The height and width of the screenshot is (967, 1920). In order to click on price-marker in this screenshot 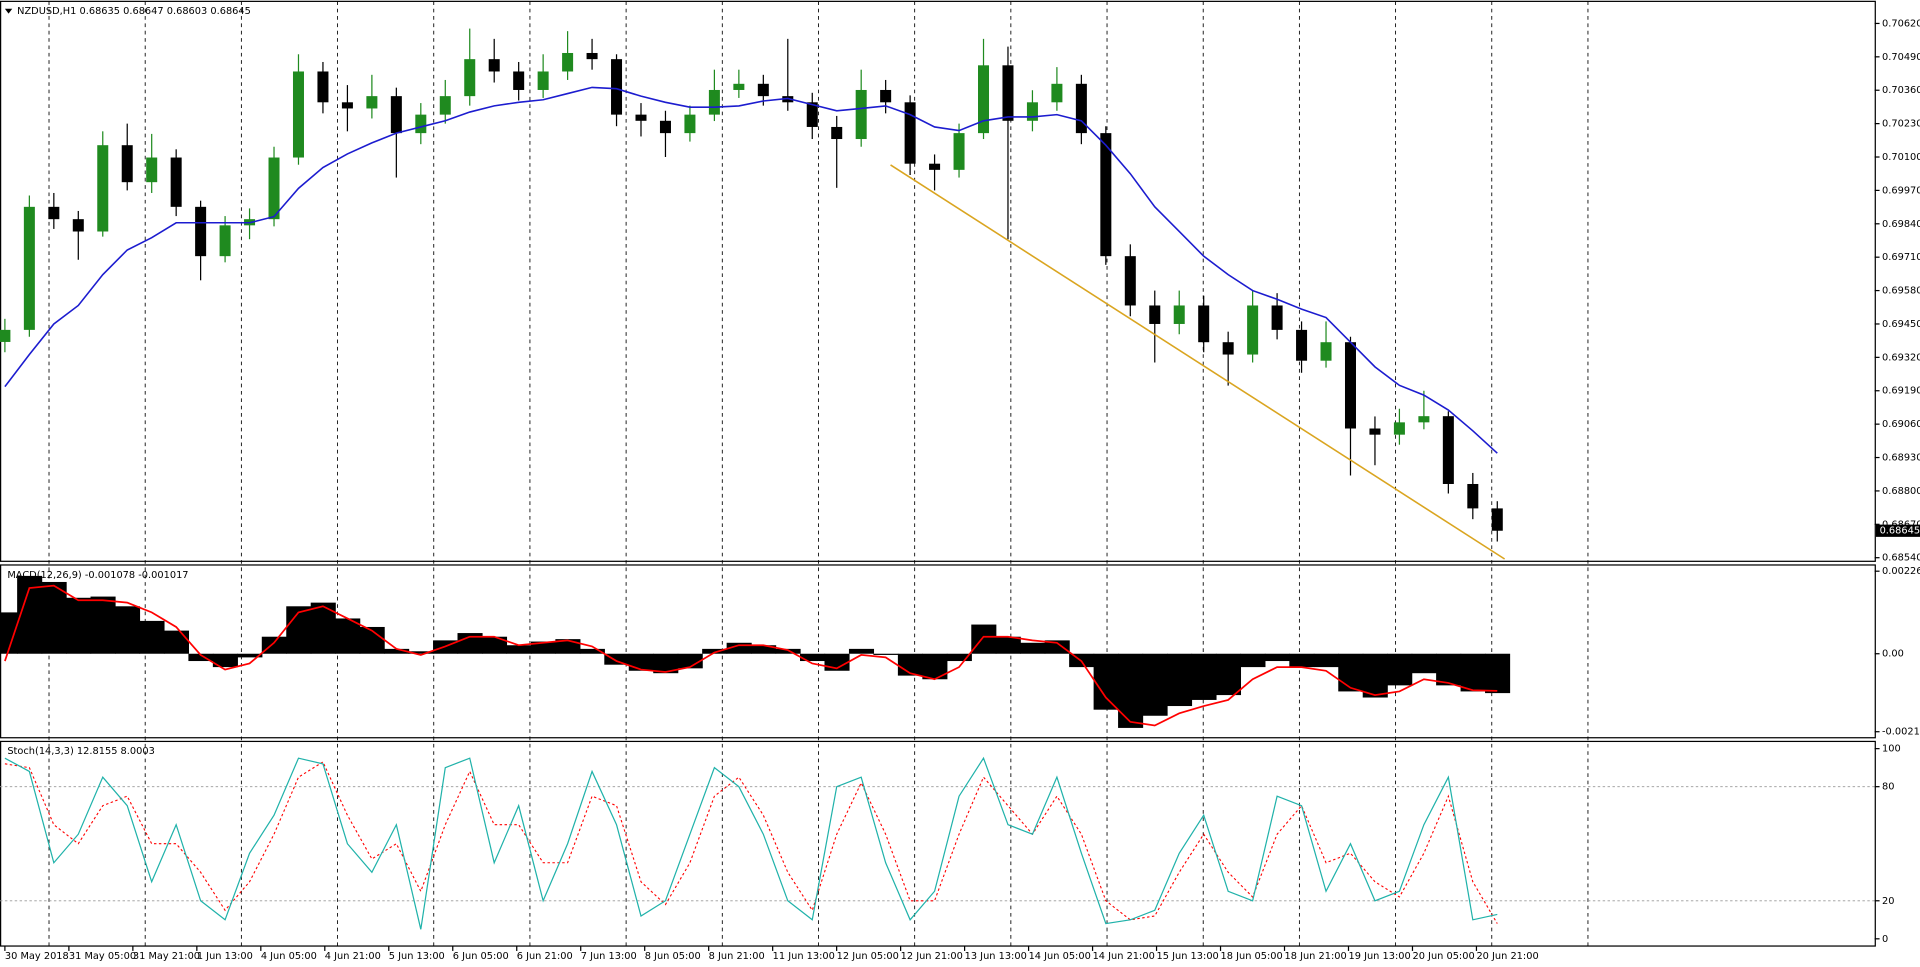, I will do `click(1897, 530)`.